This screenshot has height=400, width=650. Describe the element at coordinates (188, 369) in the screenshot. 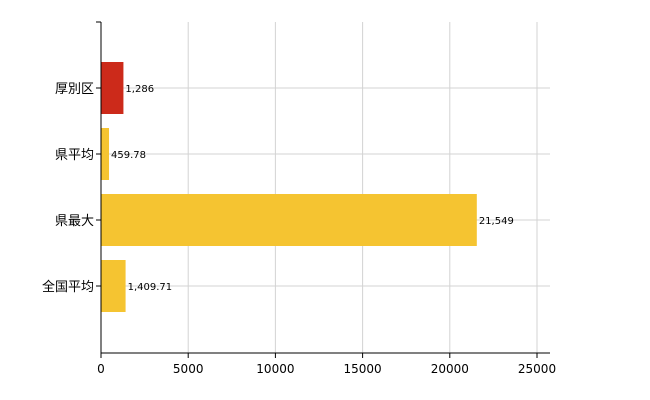

I see `x-tick-label: 5000` at that location.